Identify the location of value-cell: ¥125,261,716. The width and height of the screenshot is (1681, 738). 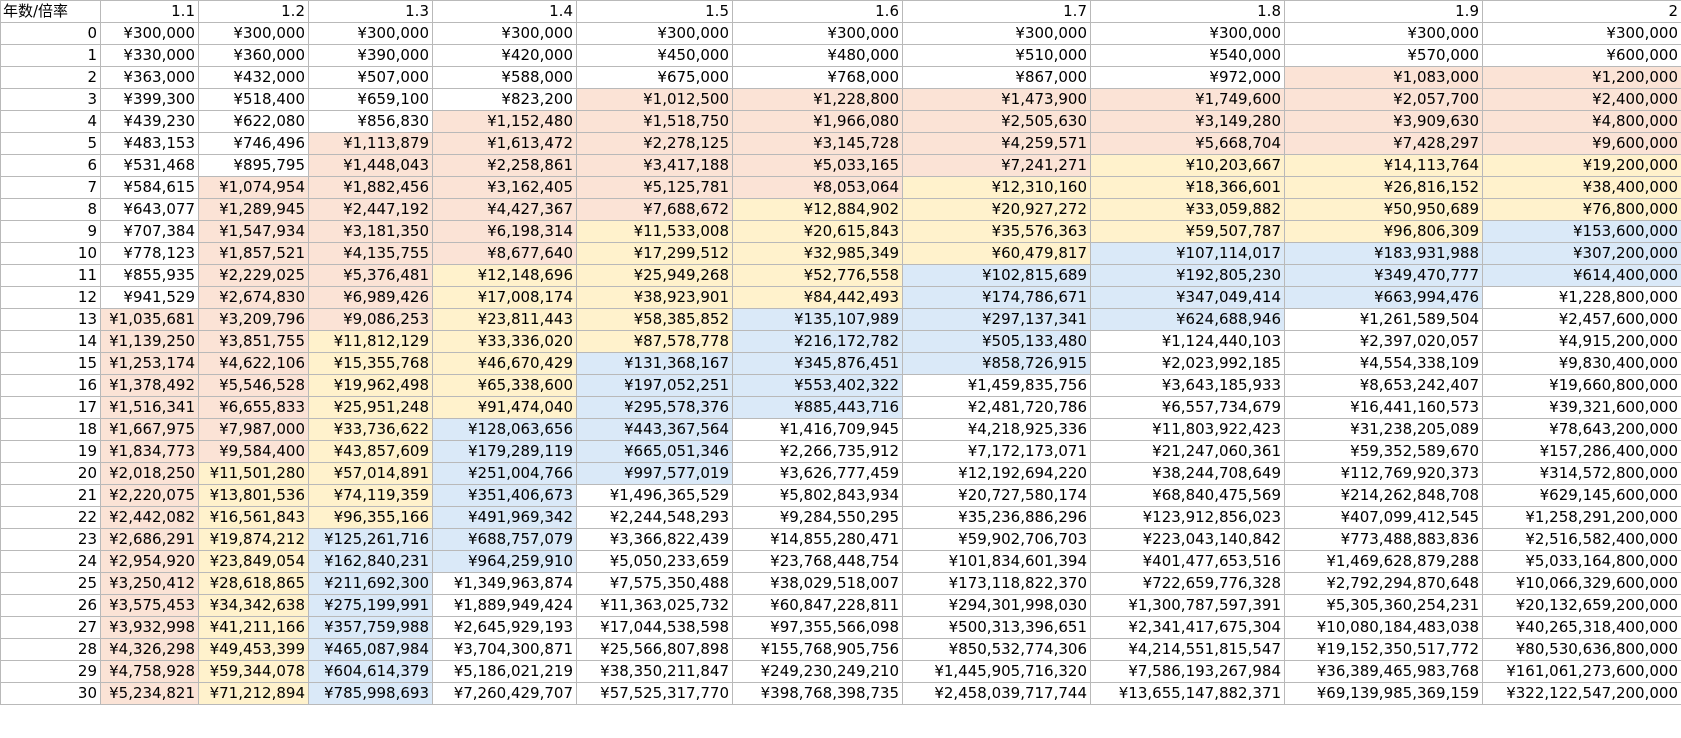
(370, 539).